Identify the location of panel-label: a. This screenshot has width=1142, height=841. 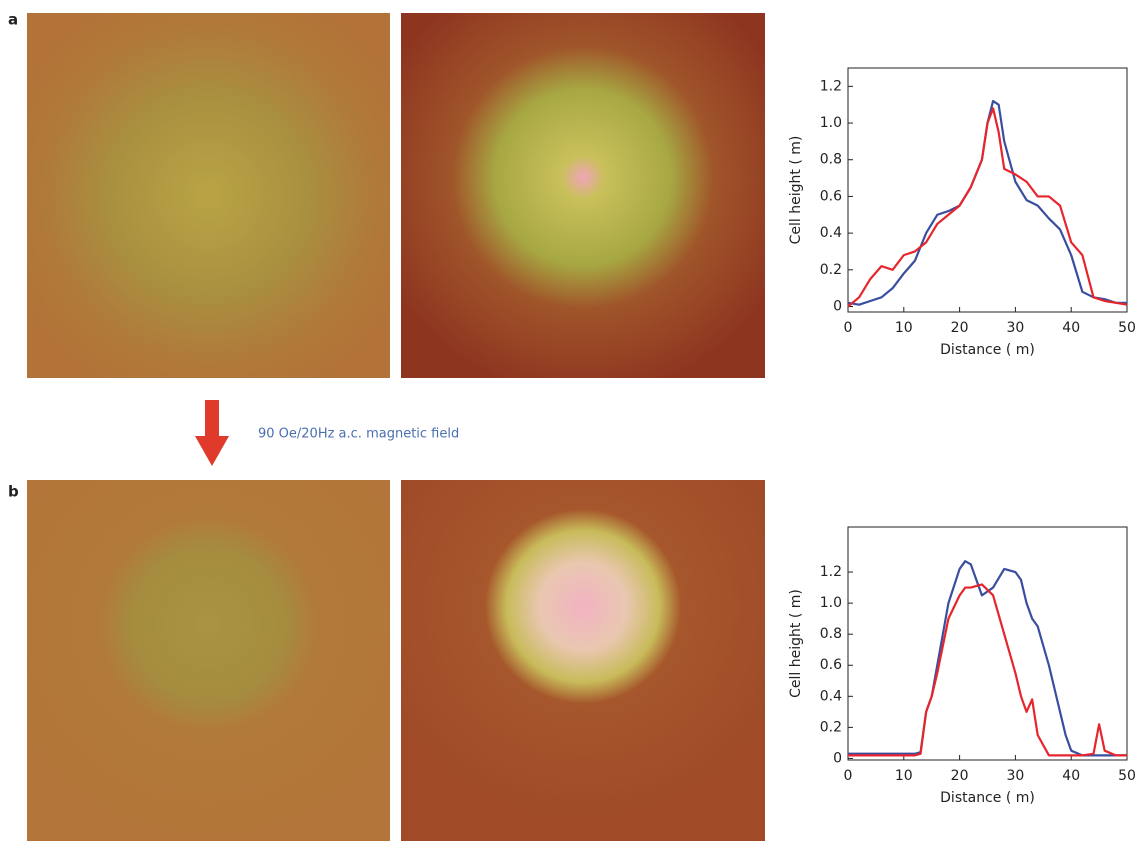
(13, 20).